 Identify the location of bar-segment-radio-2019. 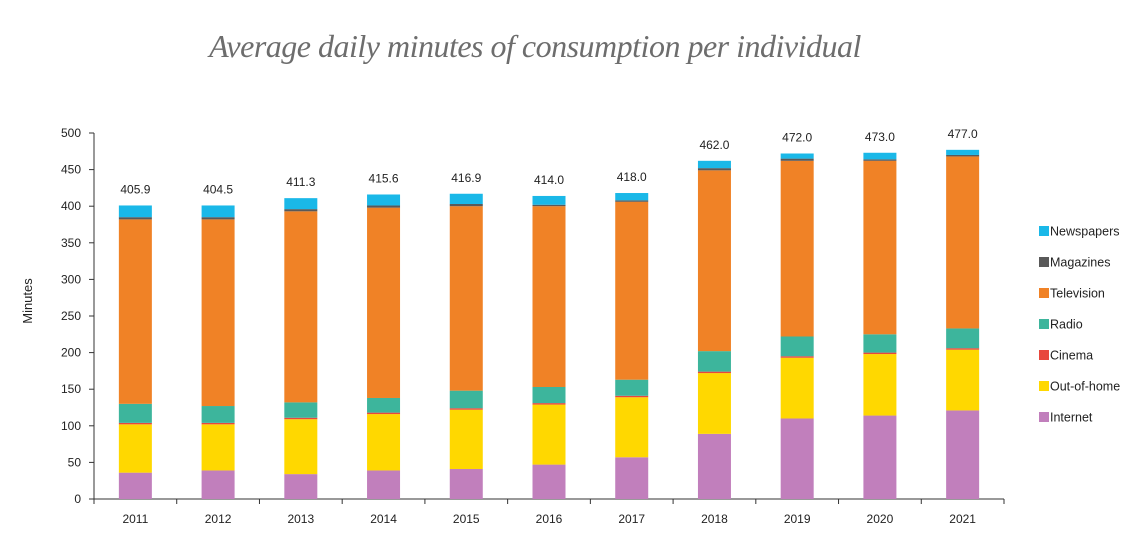
(797, 346).